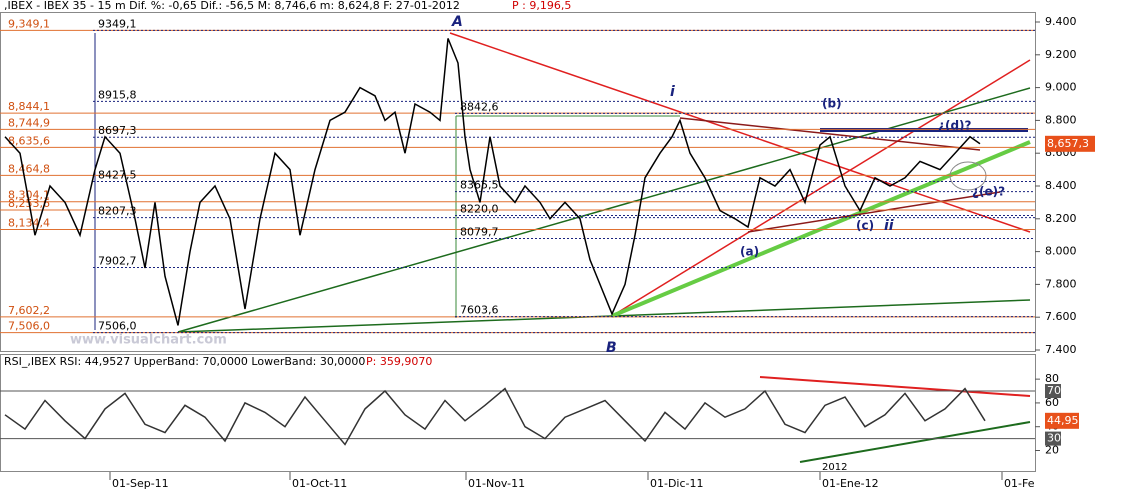 Image resolution: width=1125 pixels, height=495 pixels. I want to click on y-tick-label: 7.600, so click(1061, 316).